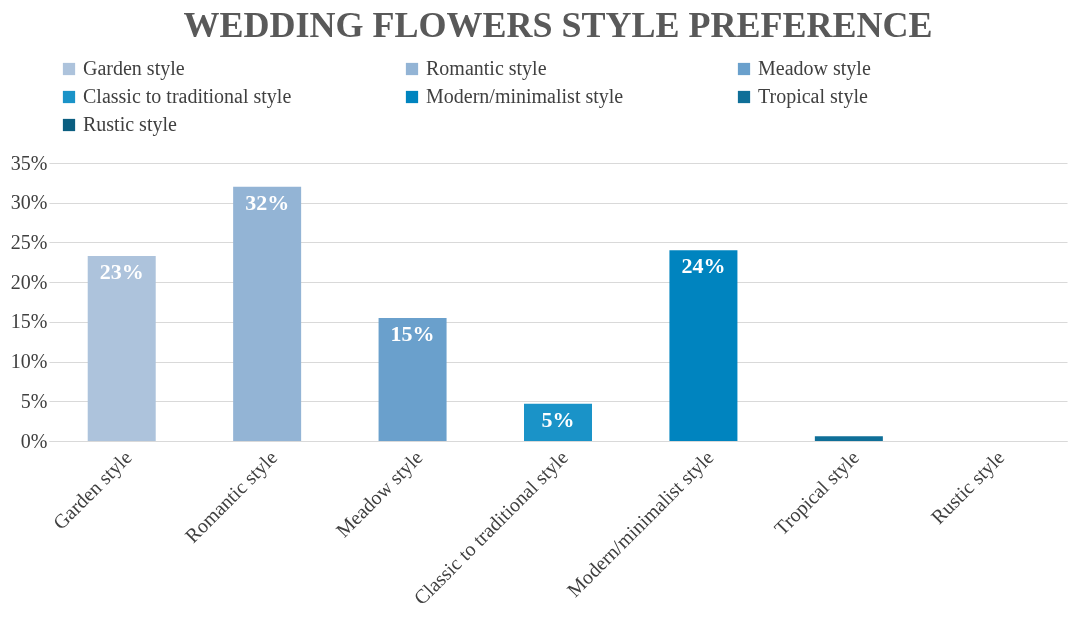  What do you see at coordinates (525, 96) in the screenshot?
I see `legend-label: Modern/minimalist style` at bounding box center [525, 96].